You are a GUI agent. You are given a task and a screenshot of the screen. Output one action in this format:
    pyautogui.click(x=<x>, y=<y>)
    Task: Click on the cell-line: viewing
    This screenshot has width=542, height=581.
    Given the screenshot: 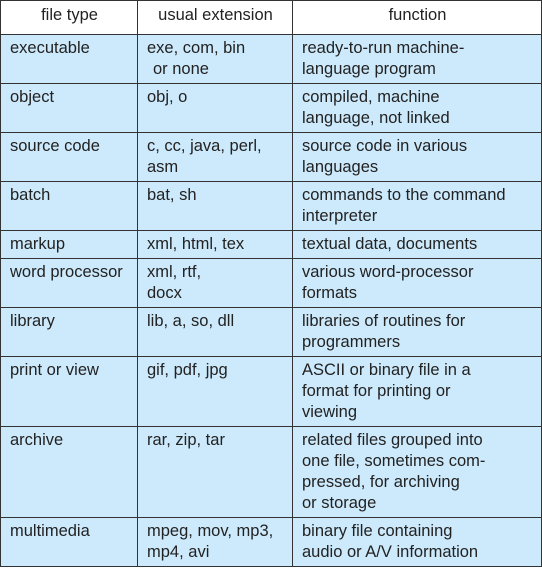 What is the action you would take?
    pyautogui.click(x=330, y=412)
    